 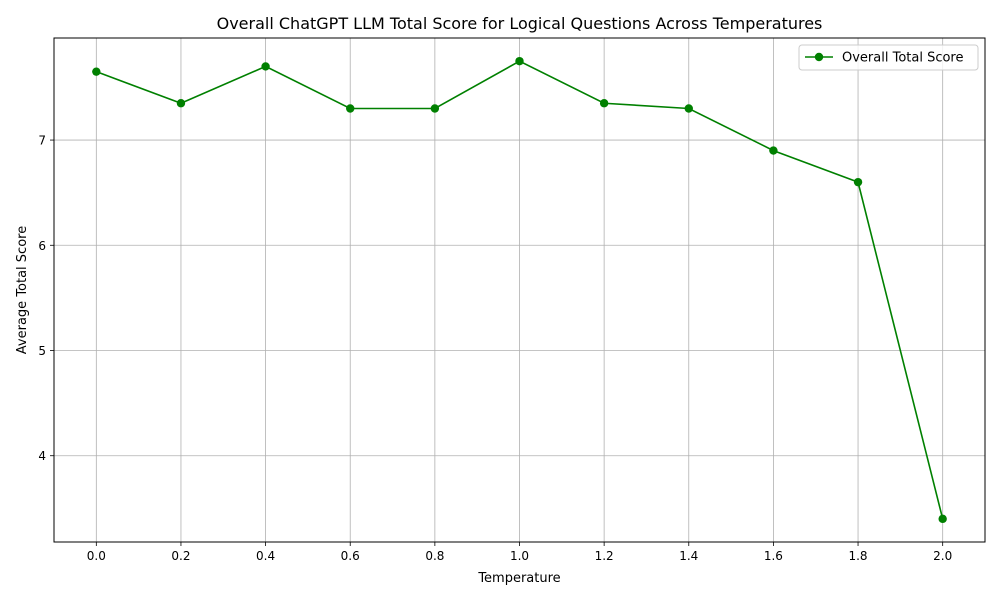 I want to click on x-tick-label: 0.8, so click(x=434, y=556).